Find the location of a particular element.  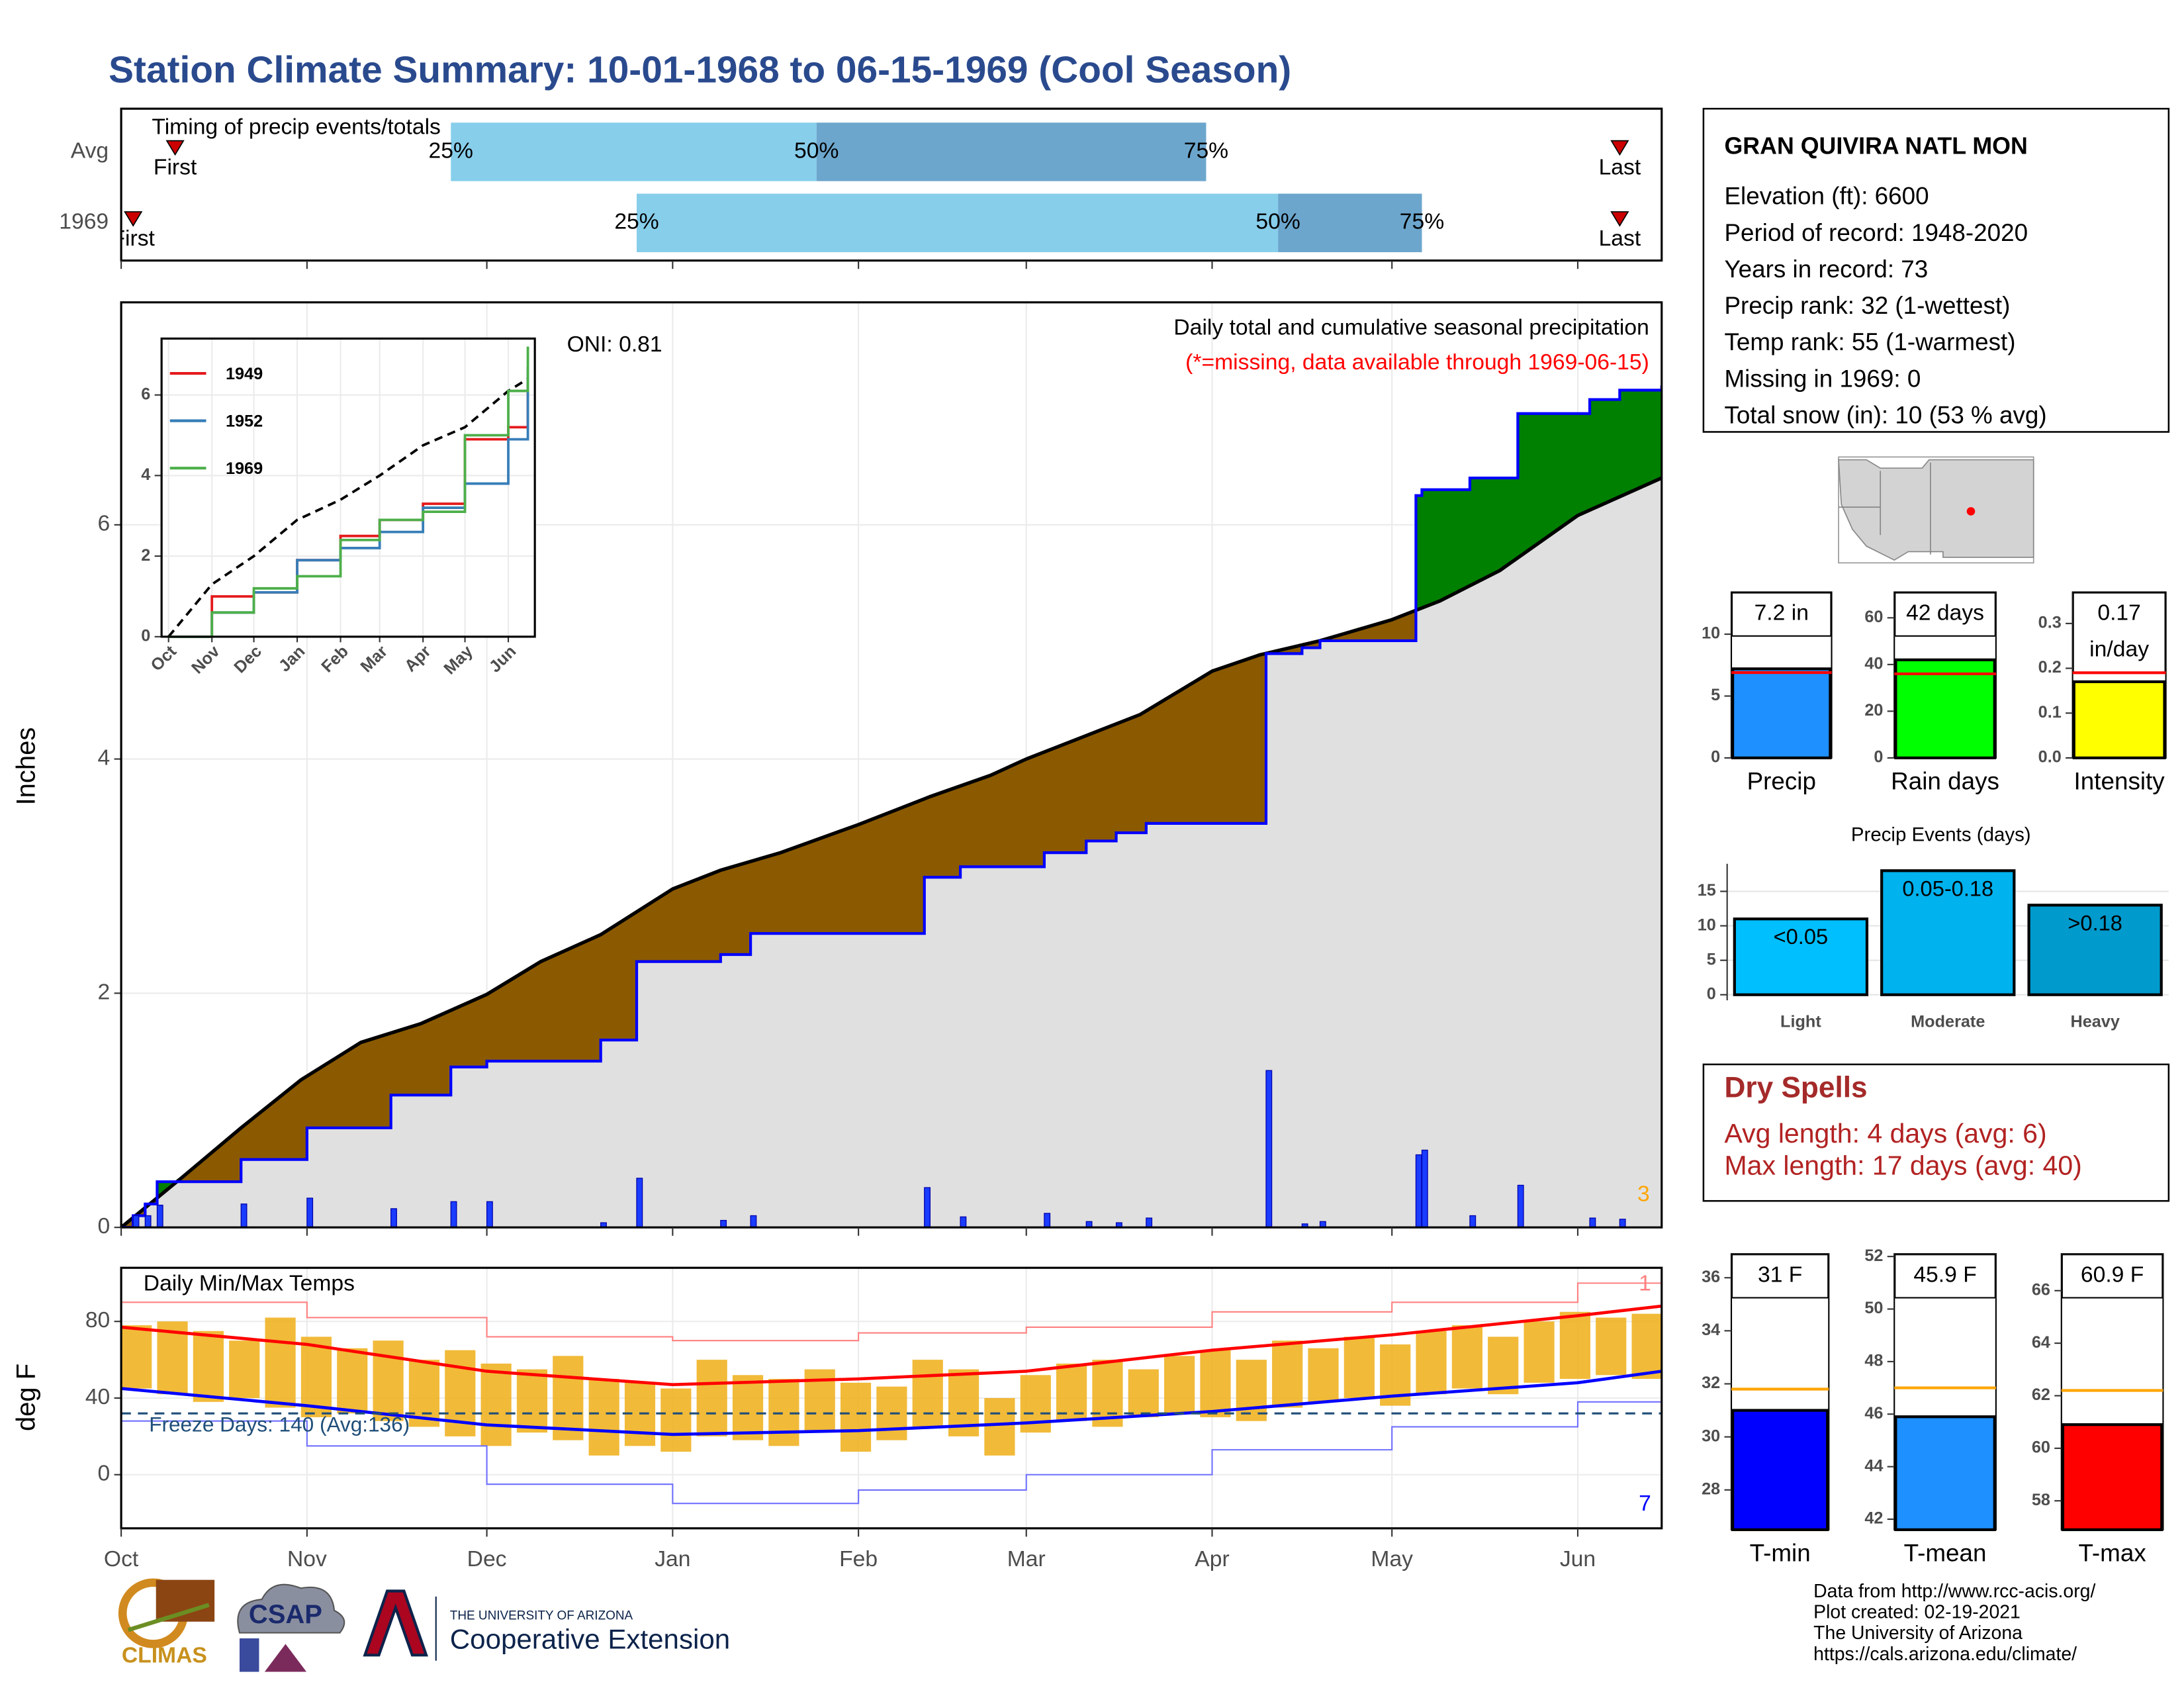

y-tick-label: 20 is located at coordinates (1874, 710).